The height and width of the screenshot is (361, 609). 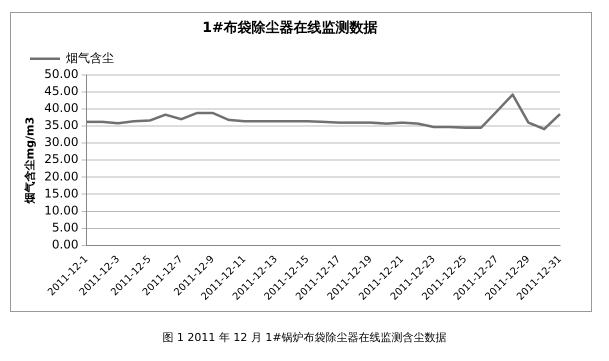 I want to click on y-tick-label: 40.00, so click(x=61, y=108).